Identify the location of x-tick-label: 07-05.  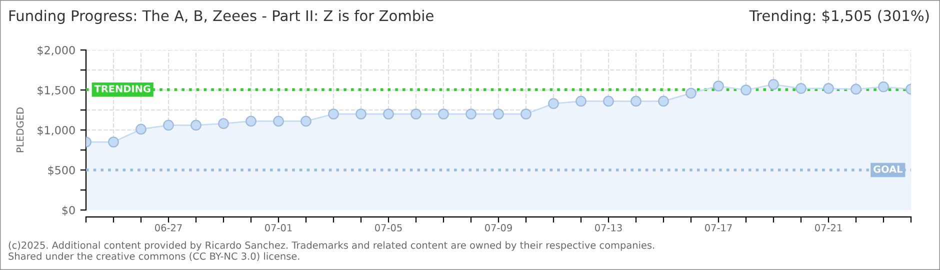
(388, 228).